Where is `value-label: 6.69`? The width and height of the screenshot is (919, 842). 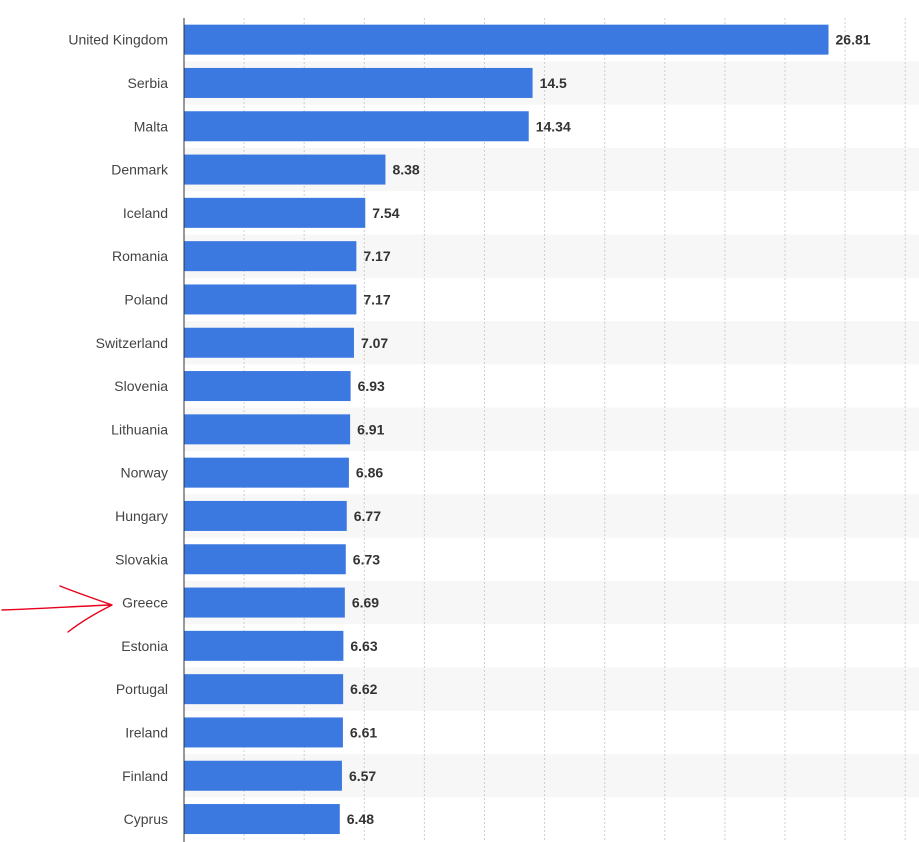 value-label: 6.69 is located at coordinates (365, 603).